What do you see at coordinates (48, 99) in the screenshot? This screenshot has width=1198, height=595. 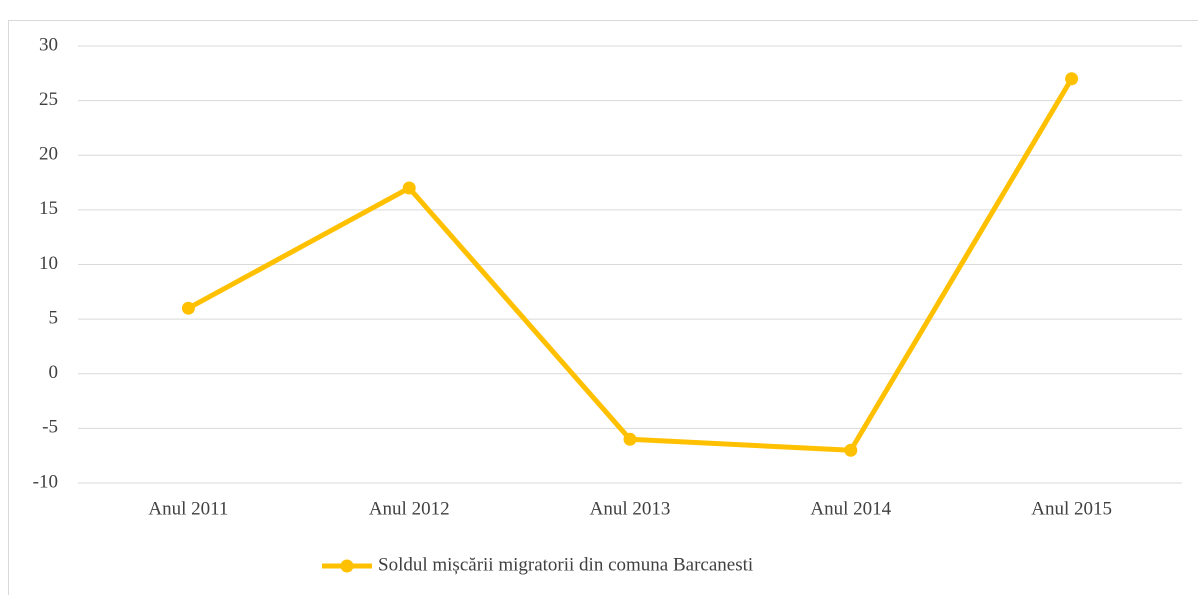 I see `y-tick-label: 25` at bounding box center [48, 99].